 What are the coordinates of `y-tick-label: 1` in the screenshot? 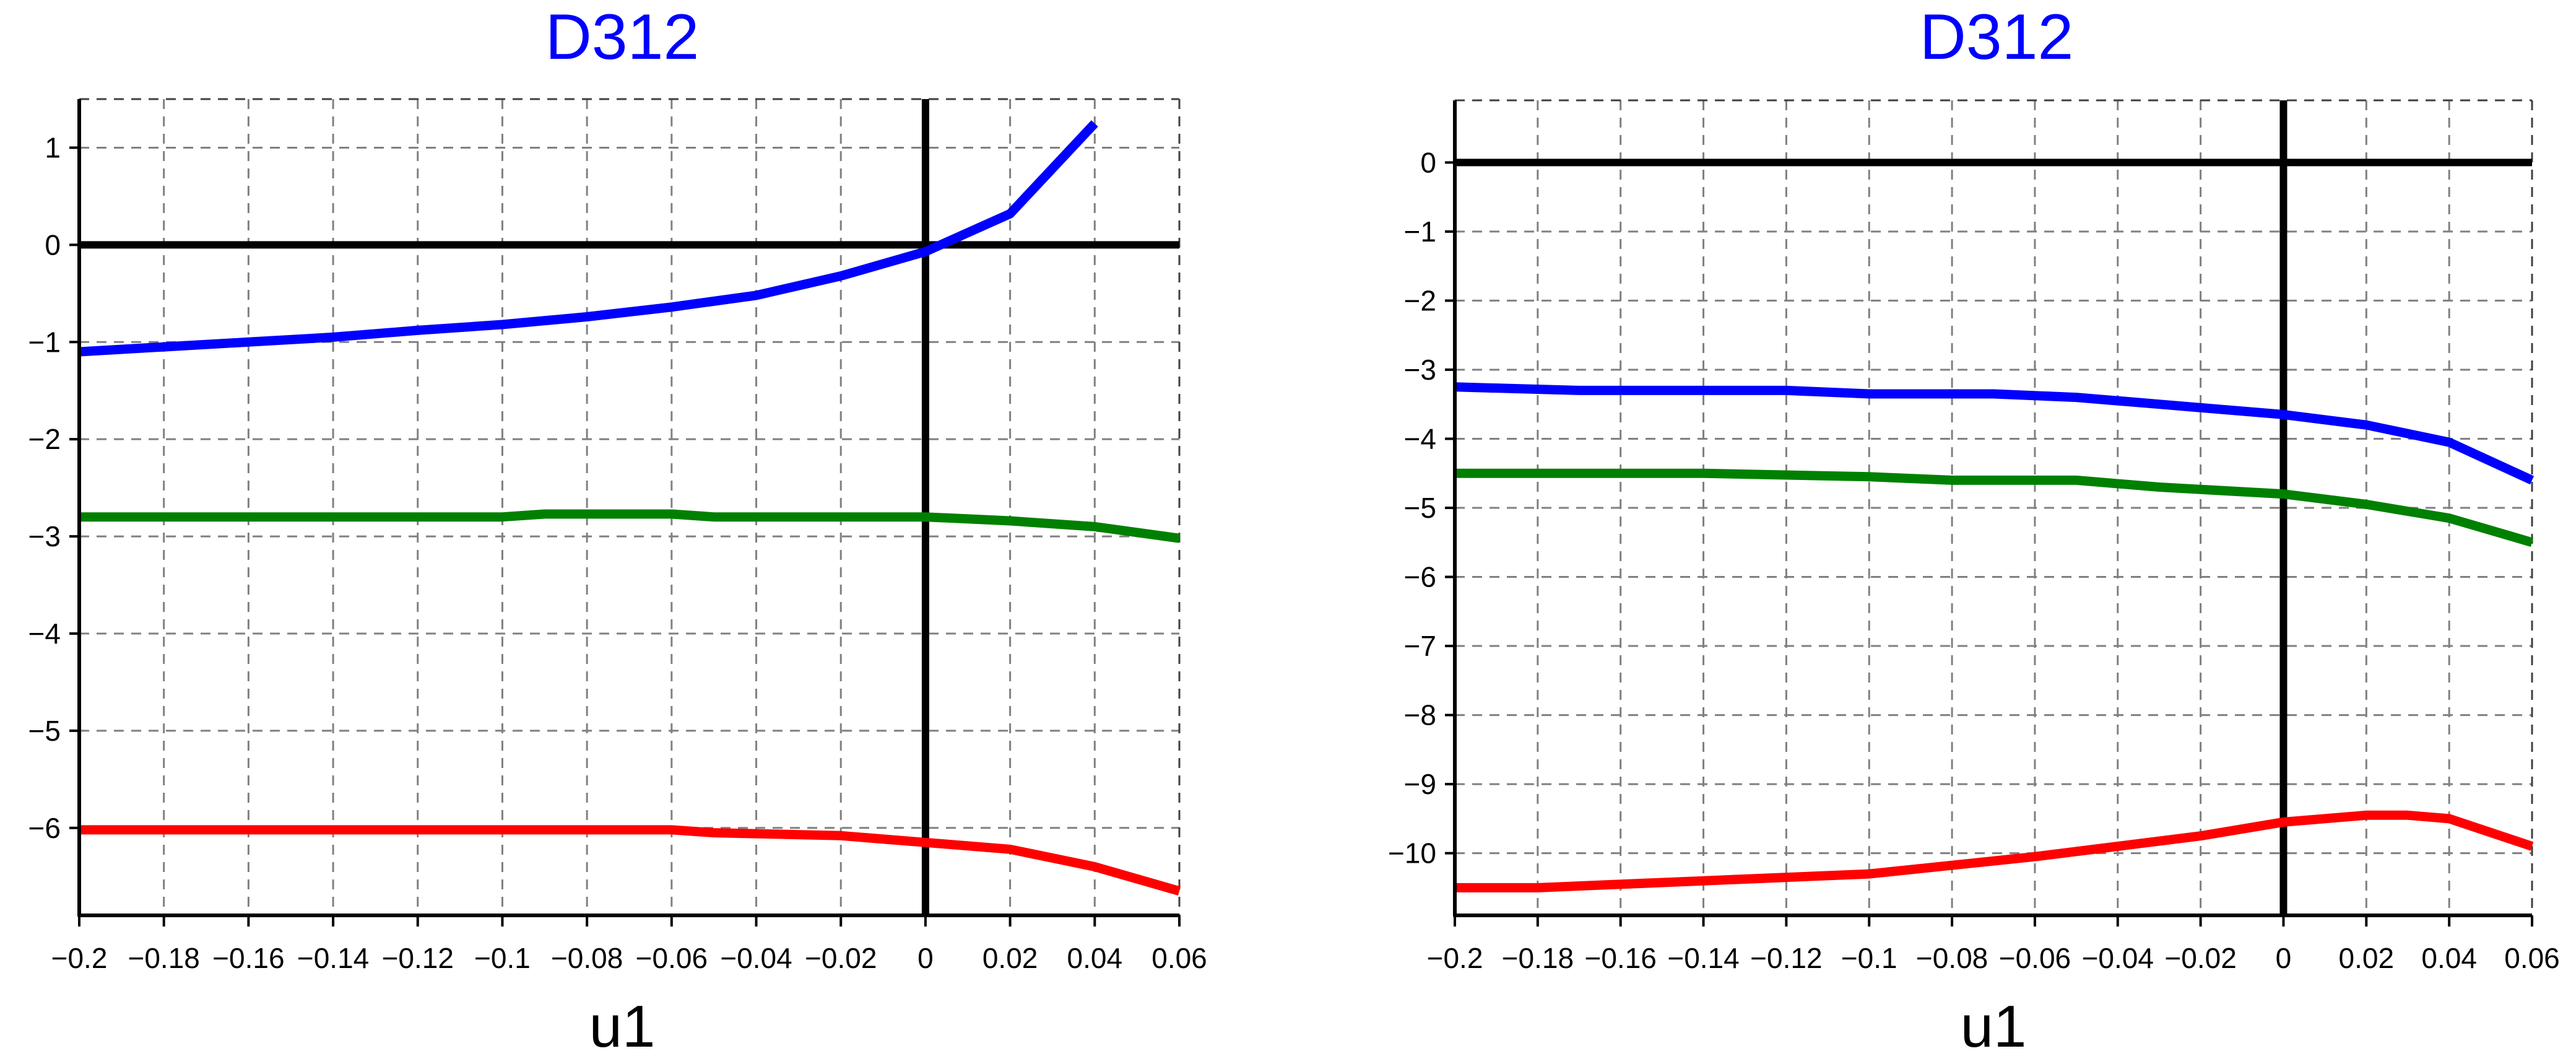 It's located at (53, 147).